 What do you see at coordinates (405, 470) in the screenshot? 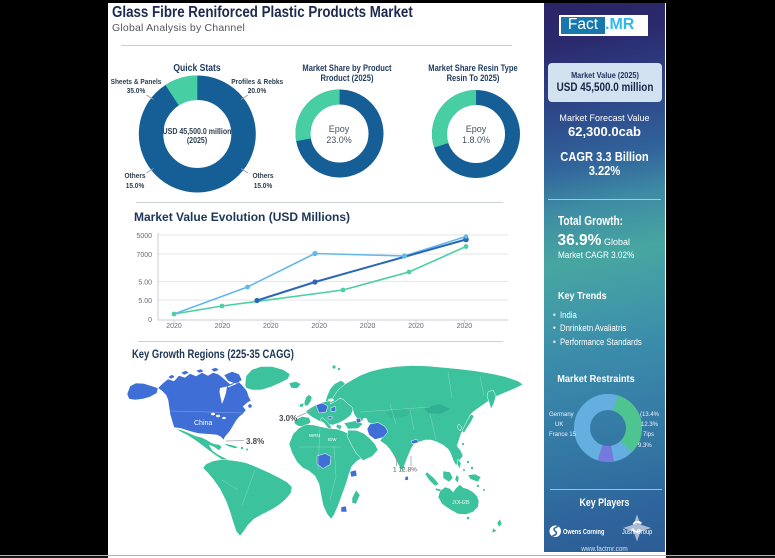
I see `svg-text: 1 12.8%` at bounding box center [405, 470].